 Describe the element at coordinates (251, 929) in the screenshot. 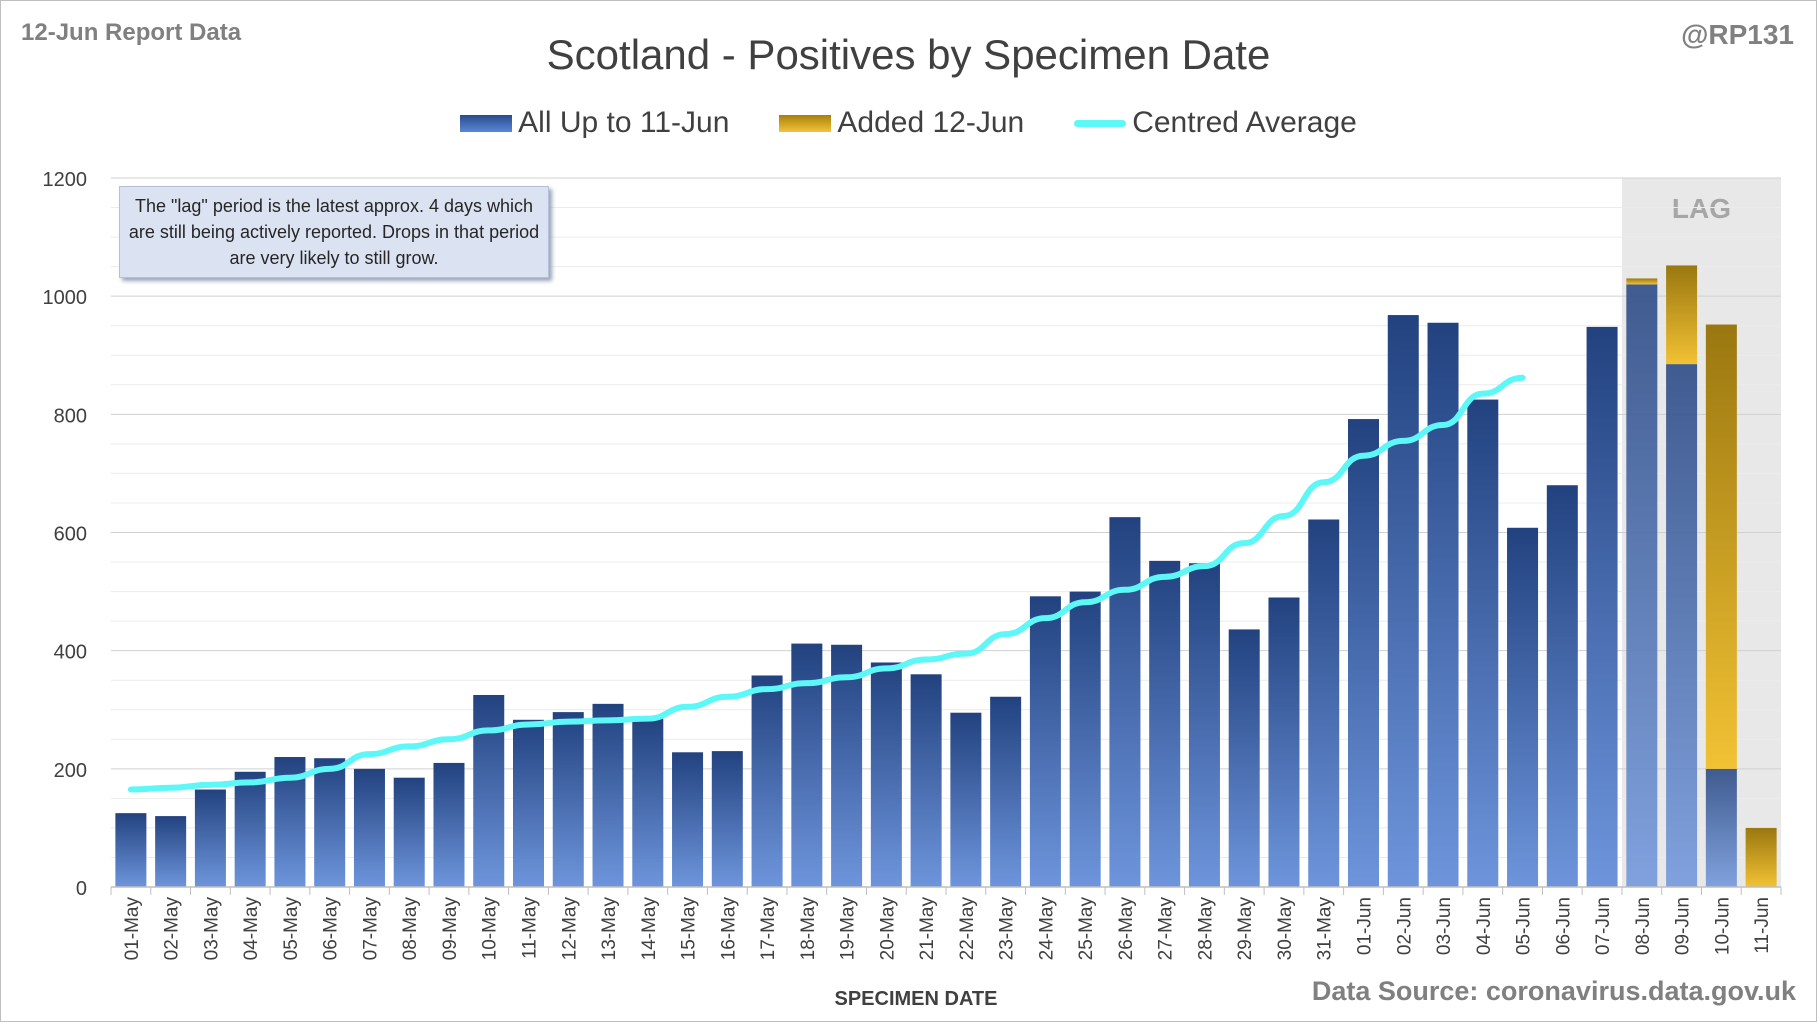

I see `x-tick-label: 04-May` at that location.